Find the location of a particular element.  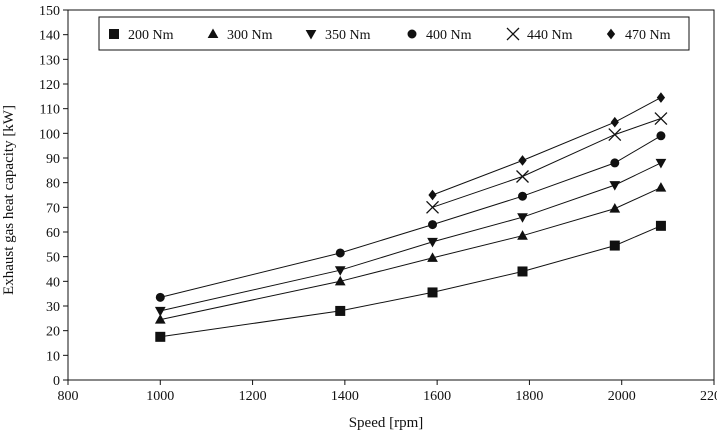

legend-marker-300-nm is located at coordinates (213, 33).